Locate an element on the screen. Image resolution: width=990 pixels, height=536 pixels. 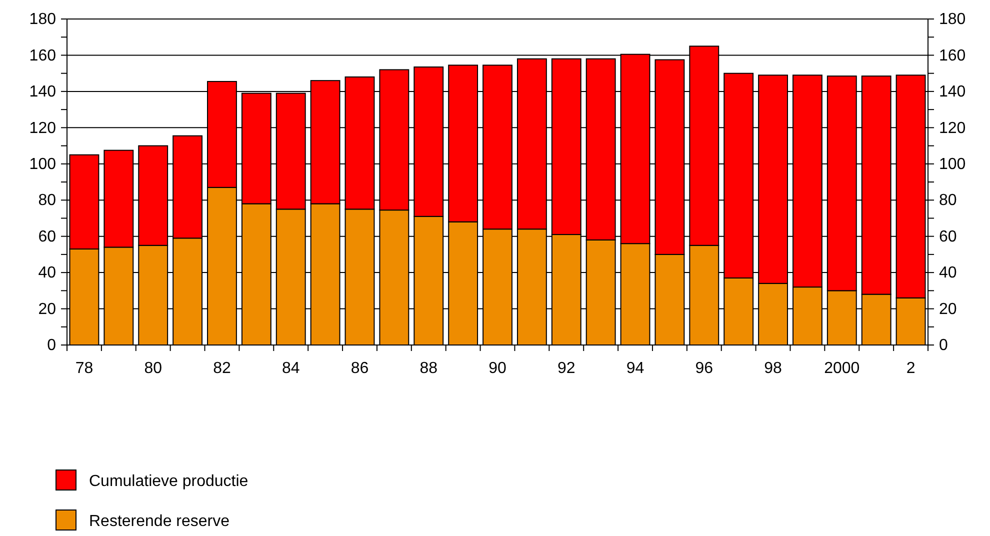
x-tick-label: 96 is located at coordinates (704, 368).